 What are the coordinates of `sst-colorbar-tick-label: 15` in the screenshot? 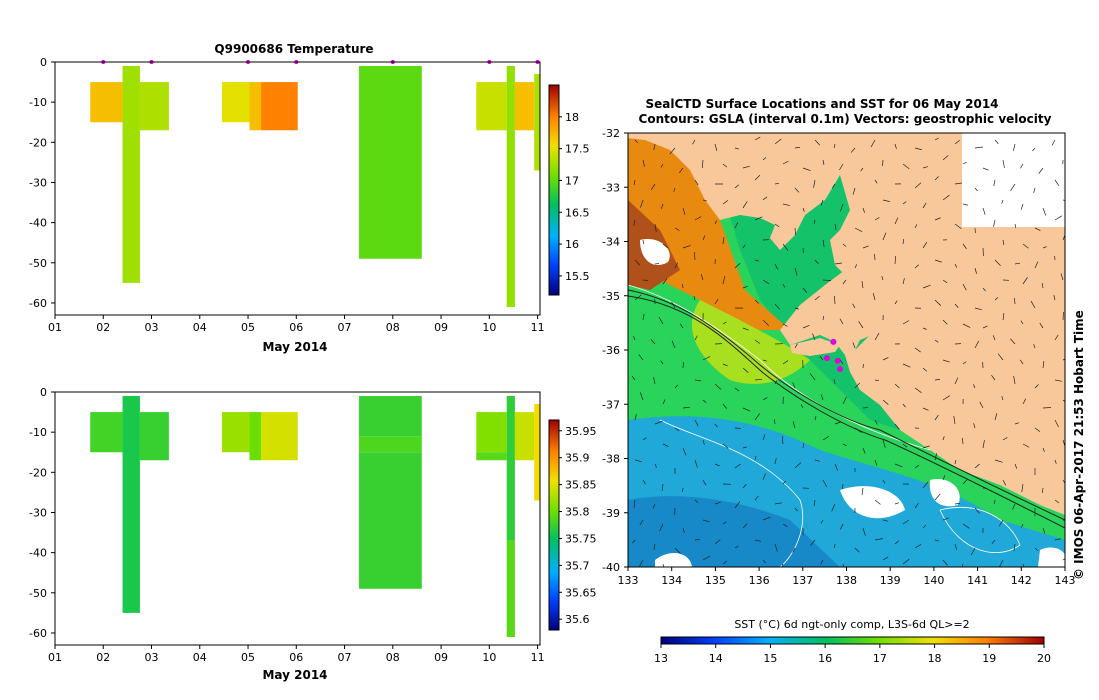 It's located at (770, 658).